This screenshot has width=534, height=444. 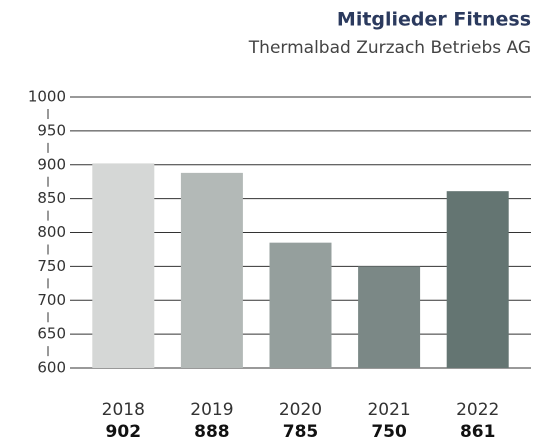 What do you see at coordinates (211, 410) in the screenshot?
I see `x-tick-label: 2019` at bounding box center [211, 410].